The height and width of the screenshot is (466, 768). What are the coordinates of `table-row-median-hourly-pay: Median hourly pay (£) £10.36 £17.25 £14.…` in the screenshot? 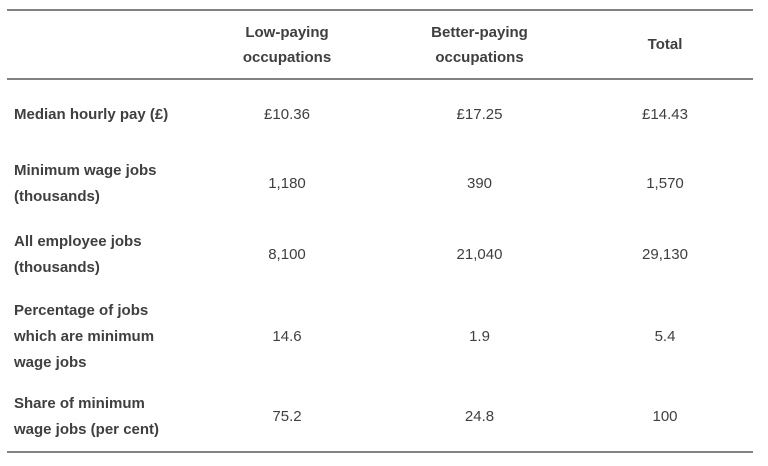 It's located at (380, 114).